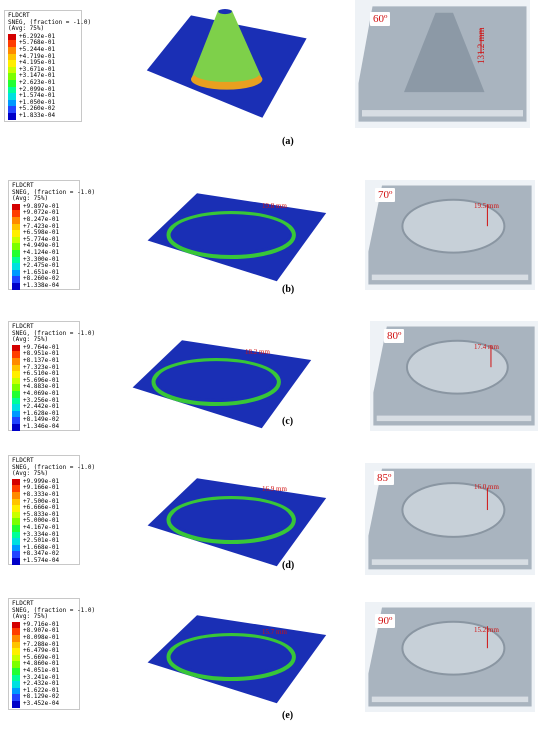  Describe the element at coordinates (41, 541) in the screenshot. I see `legend-value: +2.501e-01` at that location.